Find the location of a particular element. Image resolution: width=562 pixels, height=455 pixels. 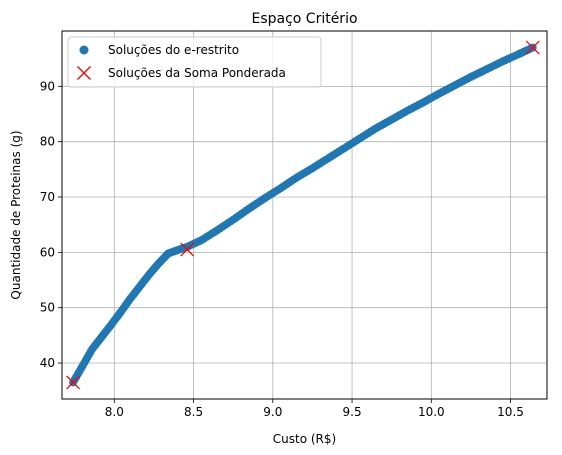

legend-marker-circle is located at coordinates (84, 50).